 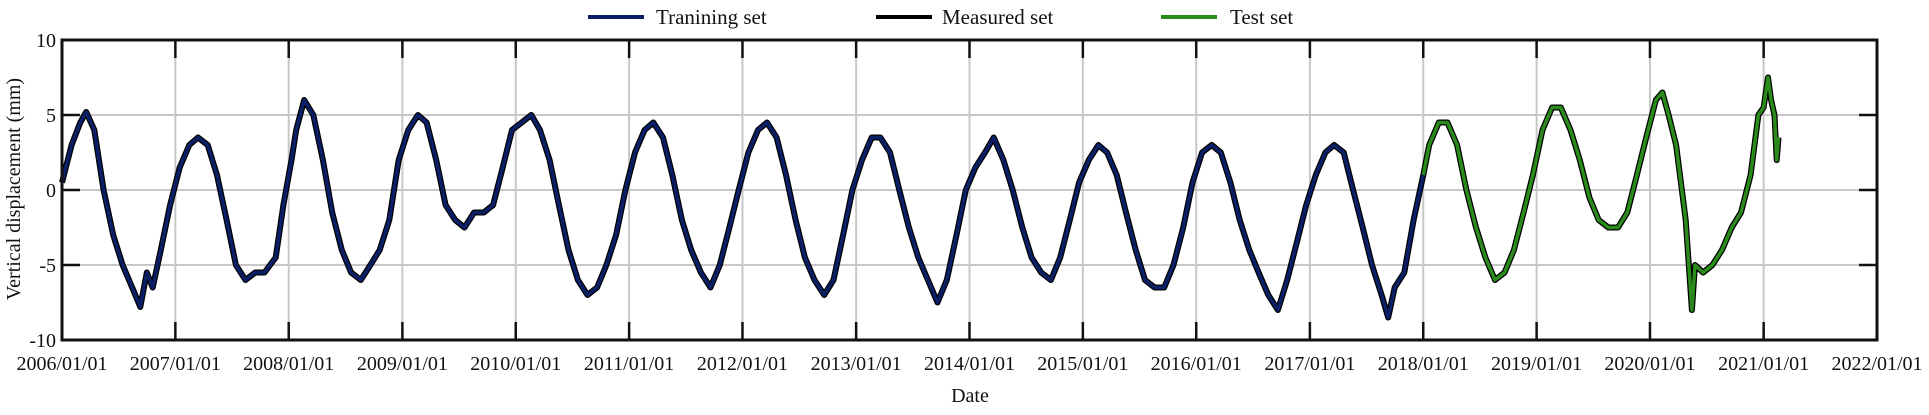 What do you see at coordinates (970, 396) in the screenshot?
I see `x-axis-label: Date` at bounding box center [970, 396].